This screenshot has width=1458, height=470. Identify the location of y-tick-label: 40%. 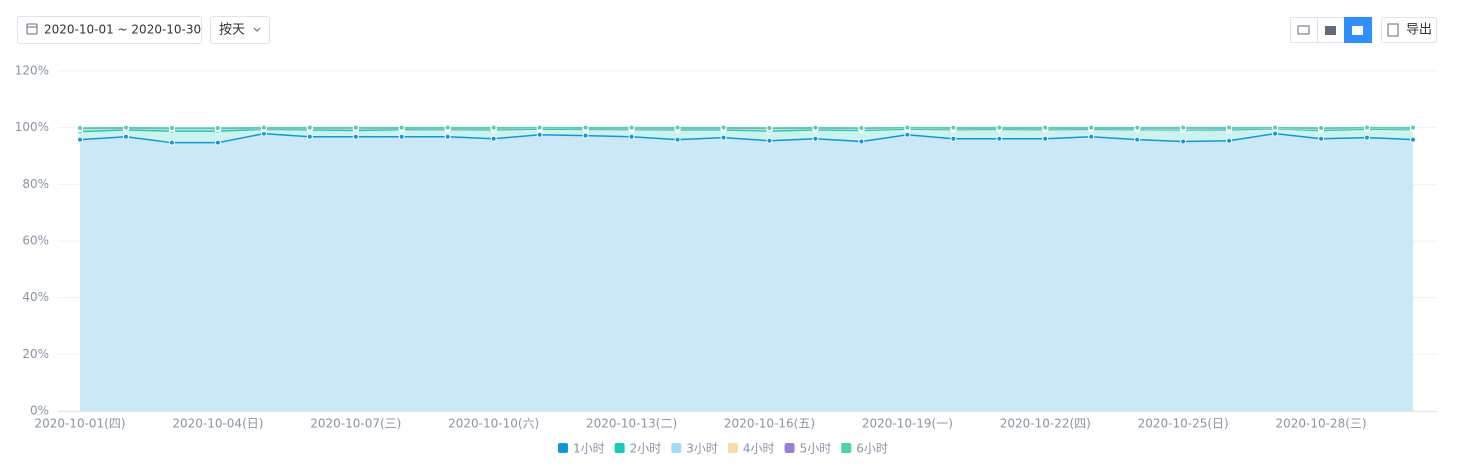
(35, 297).